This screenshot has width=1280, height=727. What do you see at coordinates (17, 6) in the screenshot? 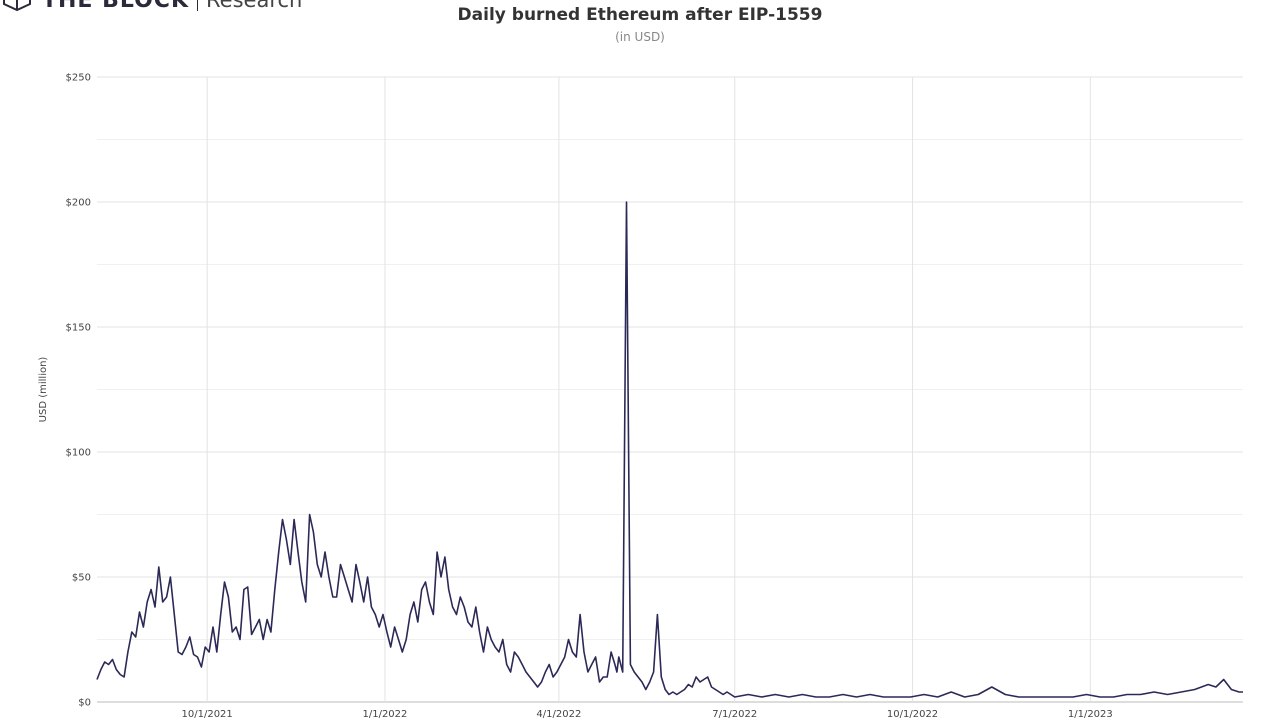
I see `cube-logo-icon` at bounding box center [17, 6].